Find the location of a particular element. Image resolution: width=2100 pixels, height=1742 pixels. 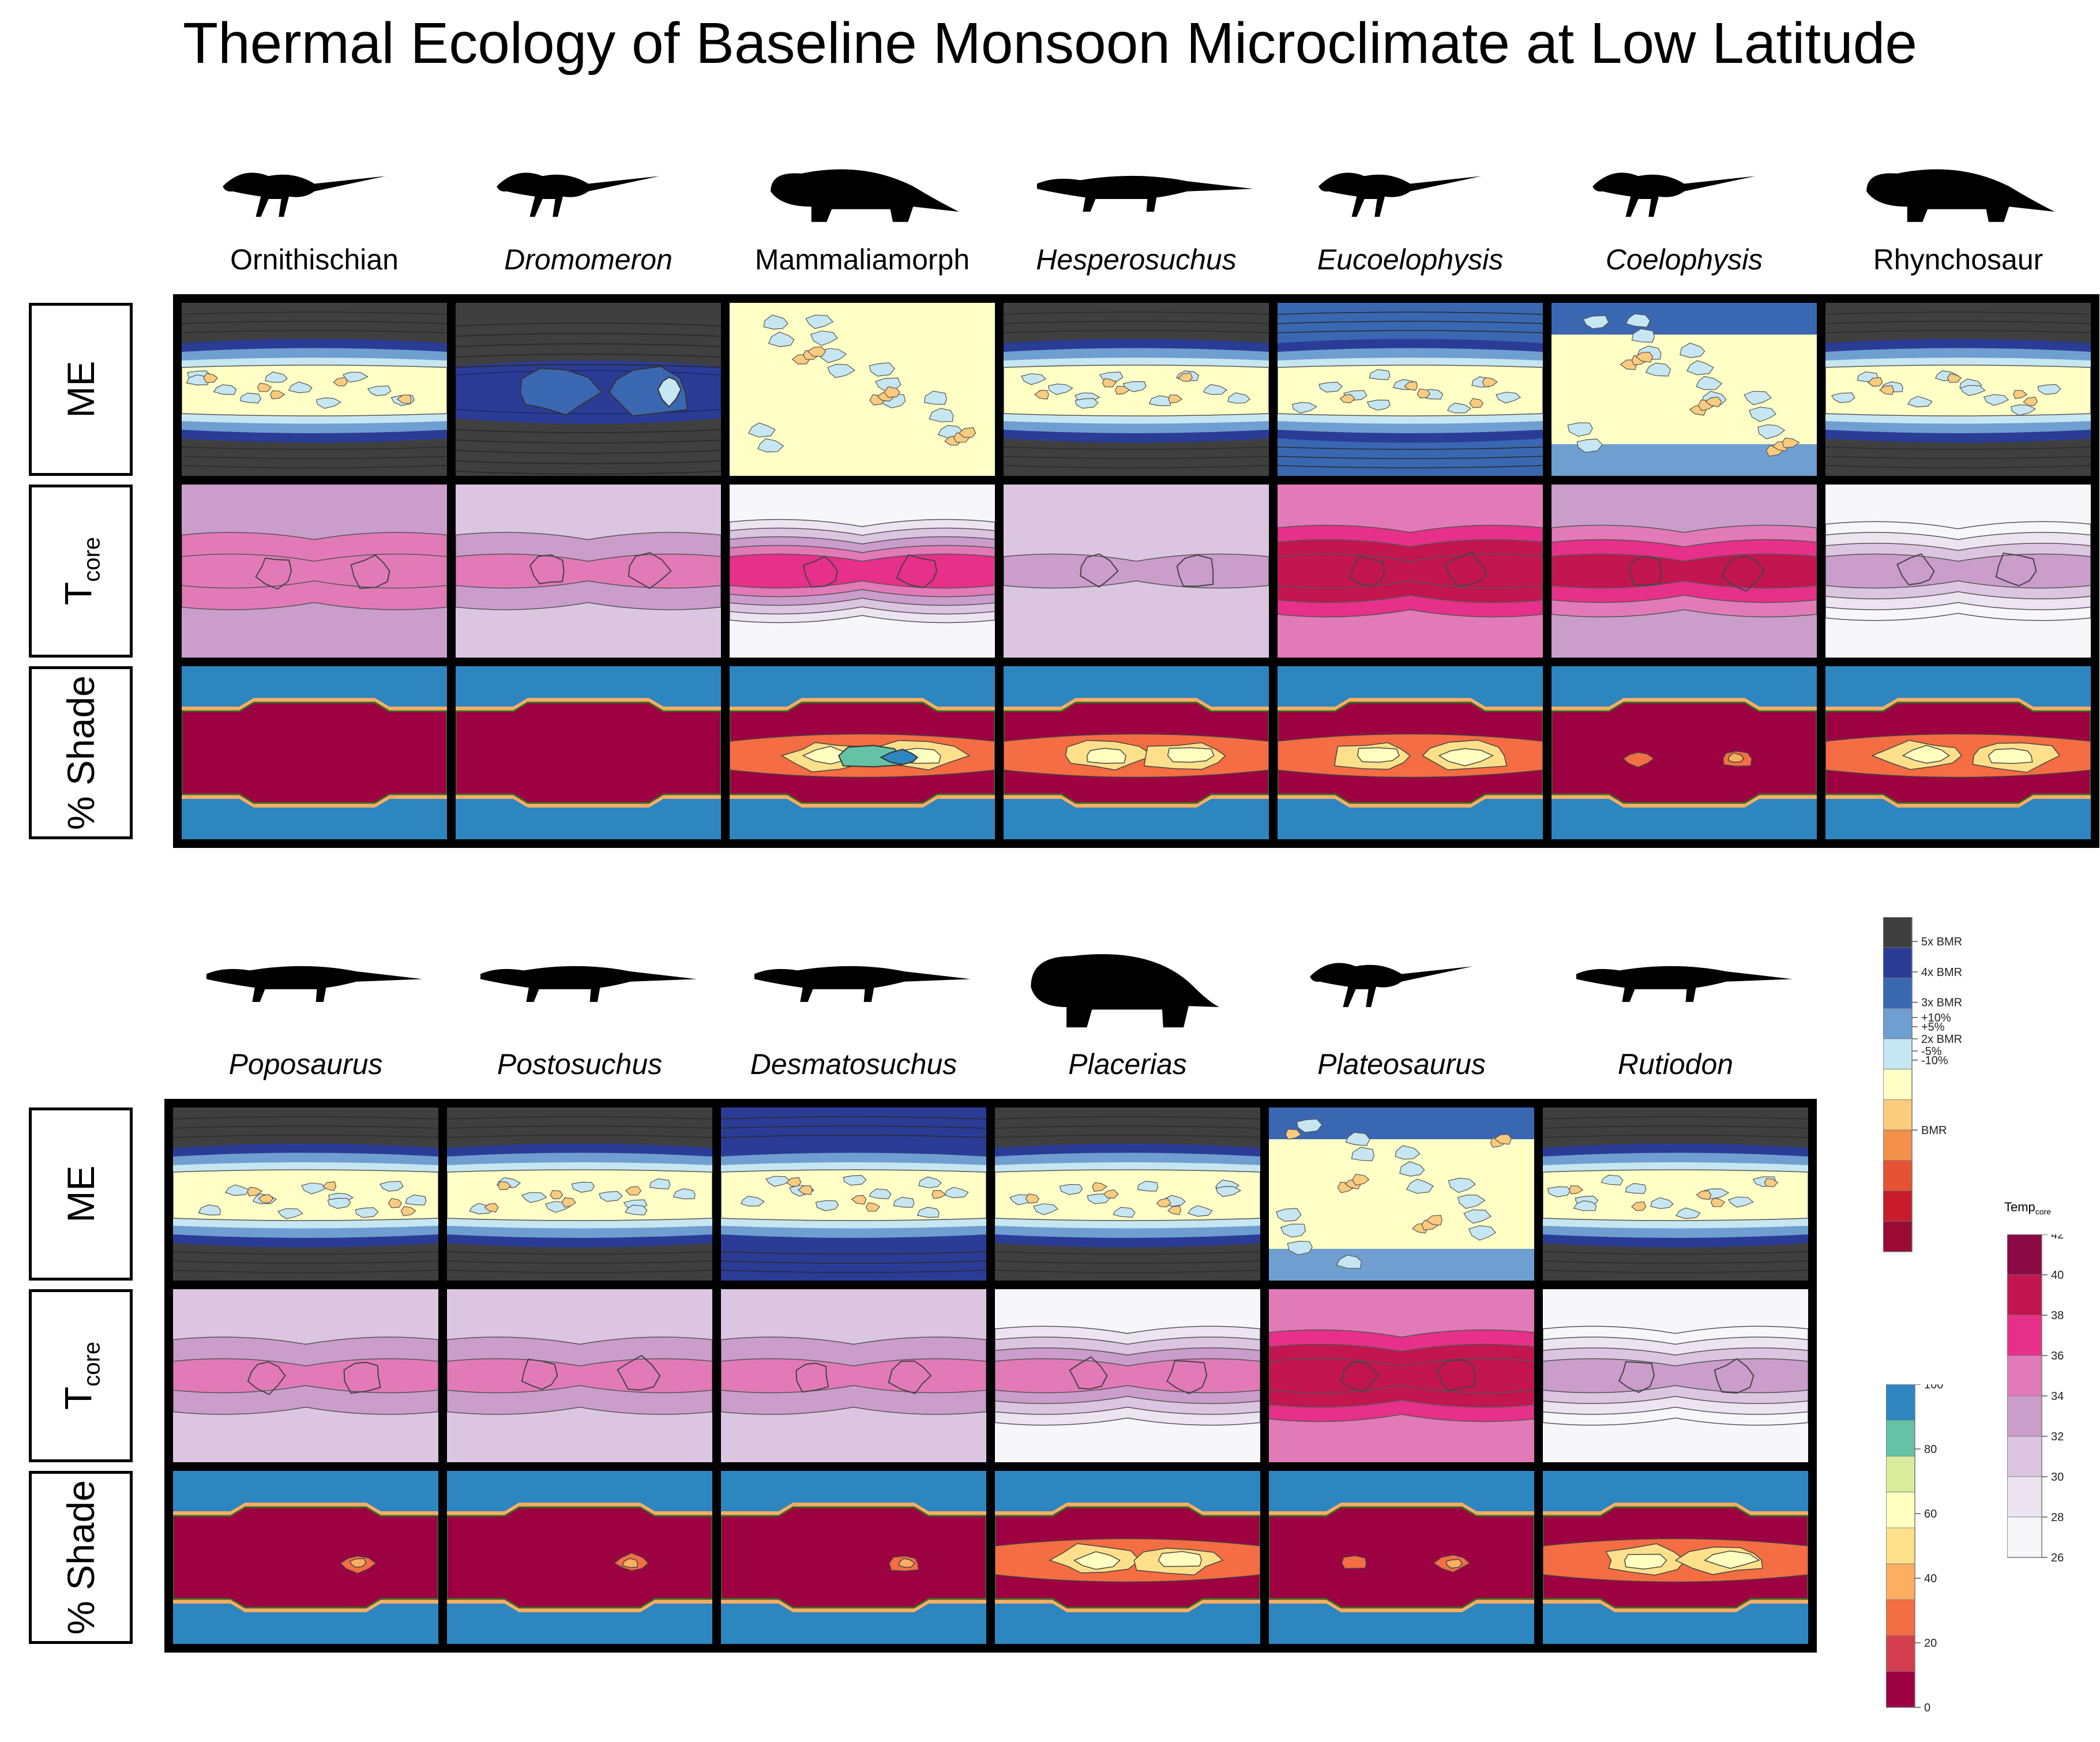

taxon-label: Dromomeron is located at coordinates (588, 259).